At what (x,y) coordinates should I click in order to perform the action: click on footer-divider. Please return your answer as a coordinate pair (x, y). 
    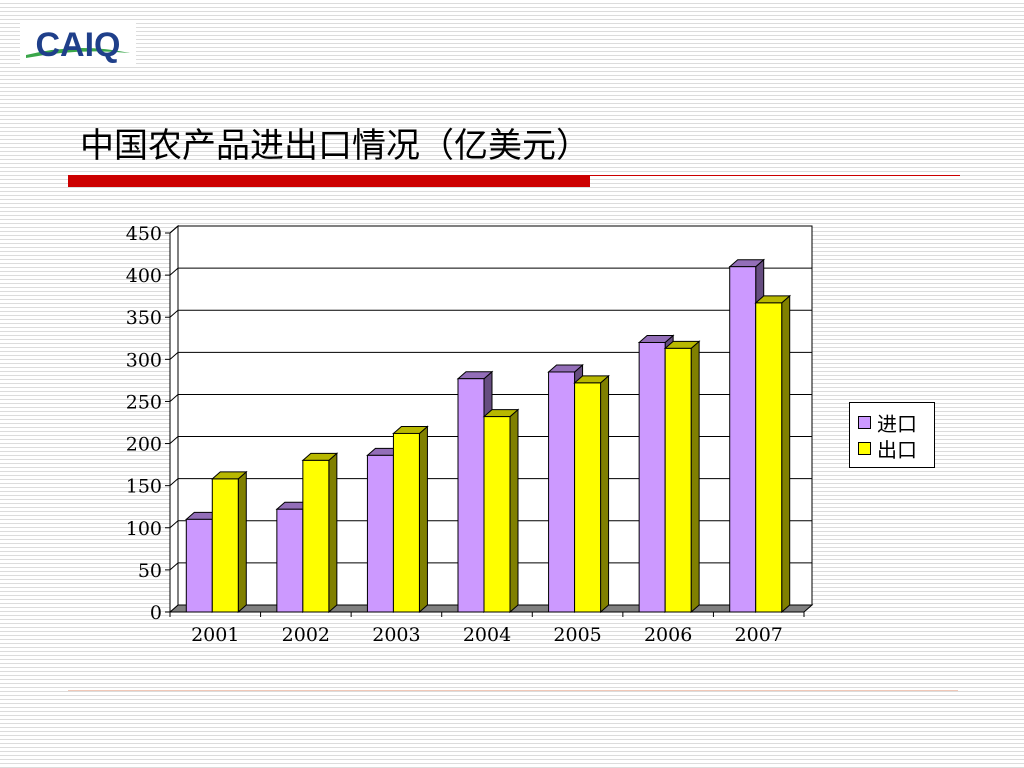
    Looking at the image, I should click on (513, 690).